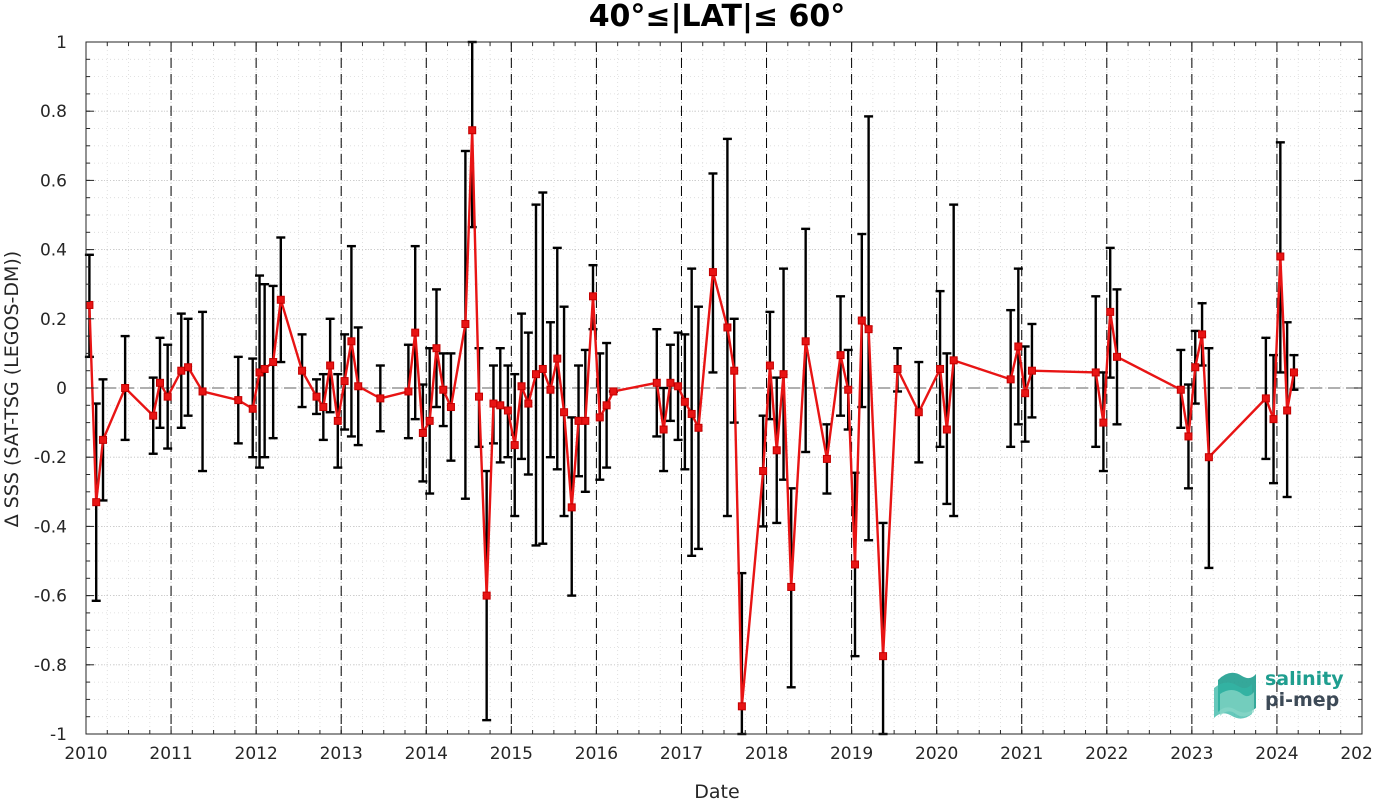 The width and height of the screenshot is (1374, 801). I want to click on x-tick-label: 2023, so click(1191, 754).